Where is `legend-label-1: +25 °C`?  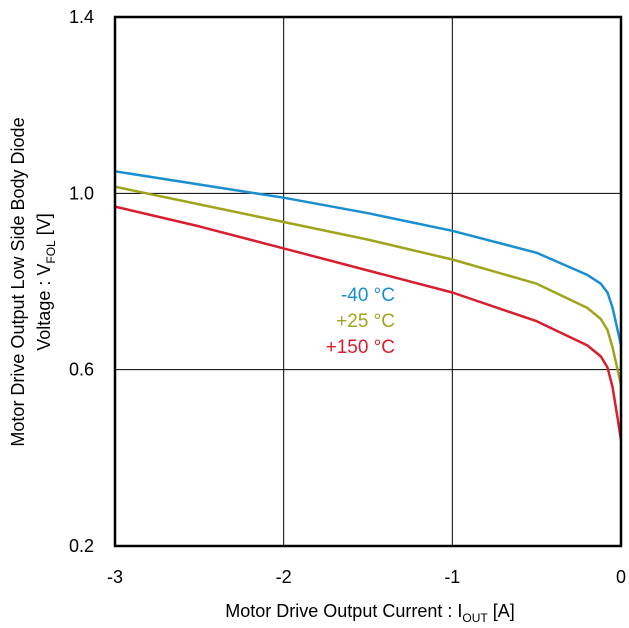
legend-label-1: +25 °C is located at coordinates (365, 321).